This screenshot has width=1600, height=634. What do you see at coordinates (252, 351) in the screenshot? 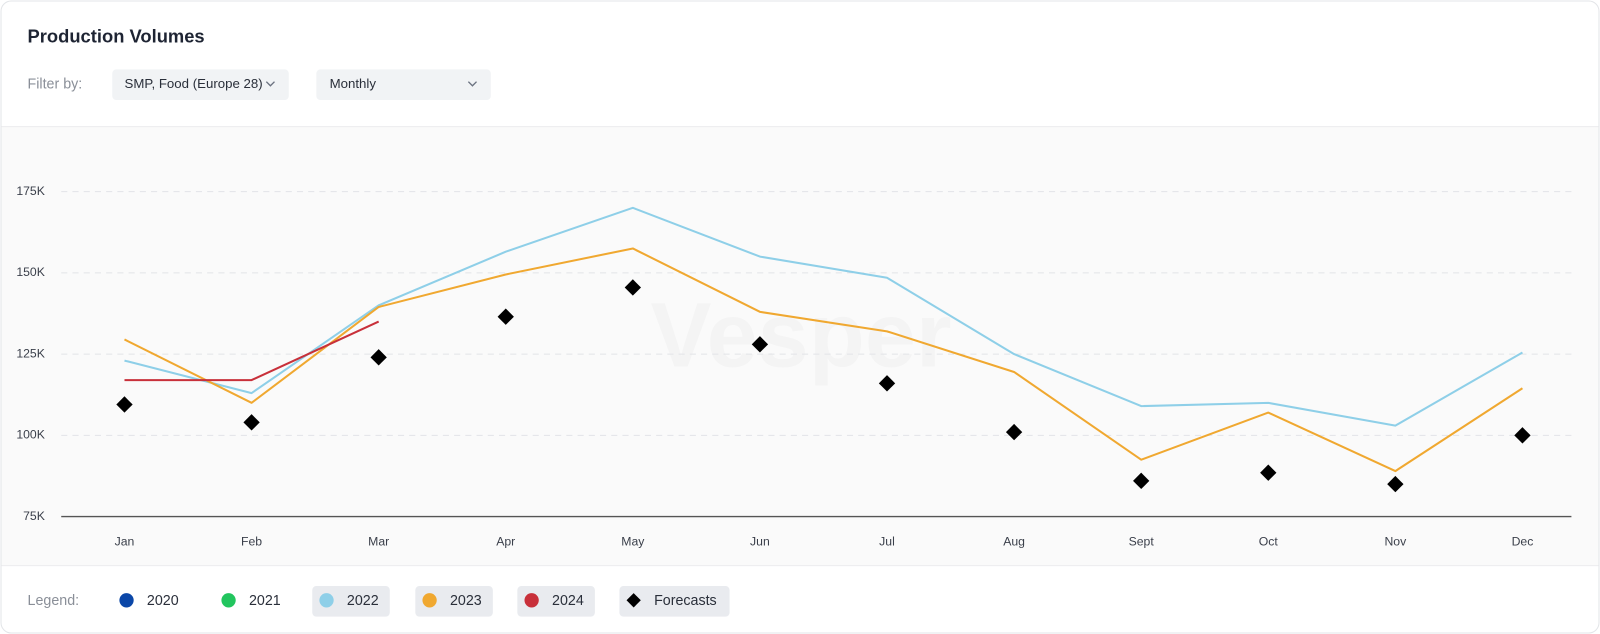
I see `series-line` at bounding box center [252, 351].